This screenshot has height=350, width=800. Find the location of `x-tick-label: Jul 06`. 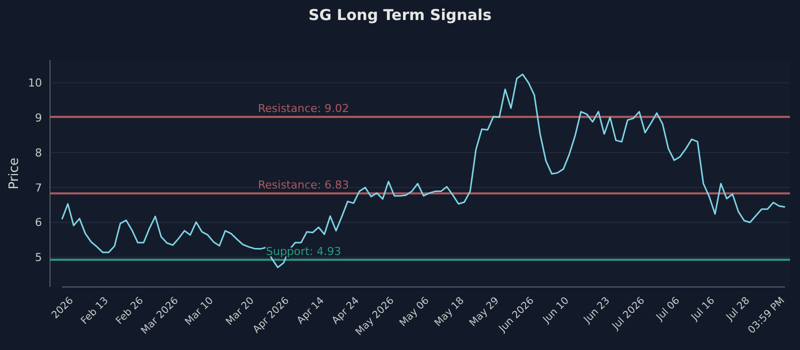

x-tick-label: Jul 06 is located at coordinates (668, 309).